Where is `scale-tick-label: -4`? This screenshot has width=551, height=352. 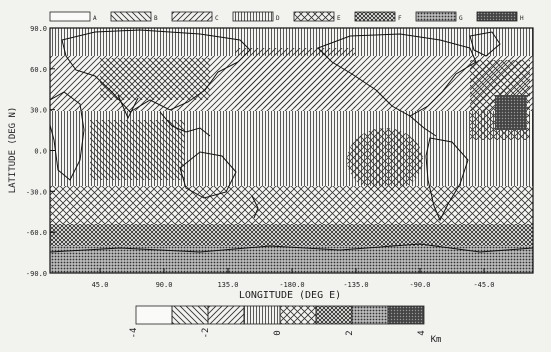 scale-tick-label: -4 is located at coordinates (134, 333).